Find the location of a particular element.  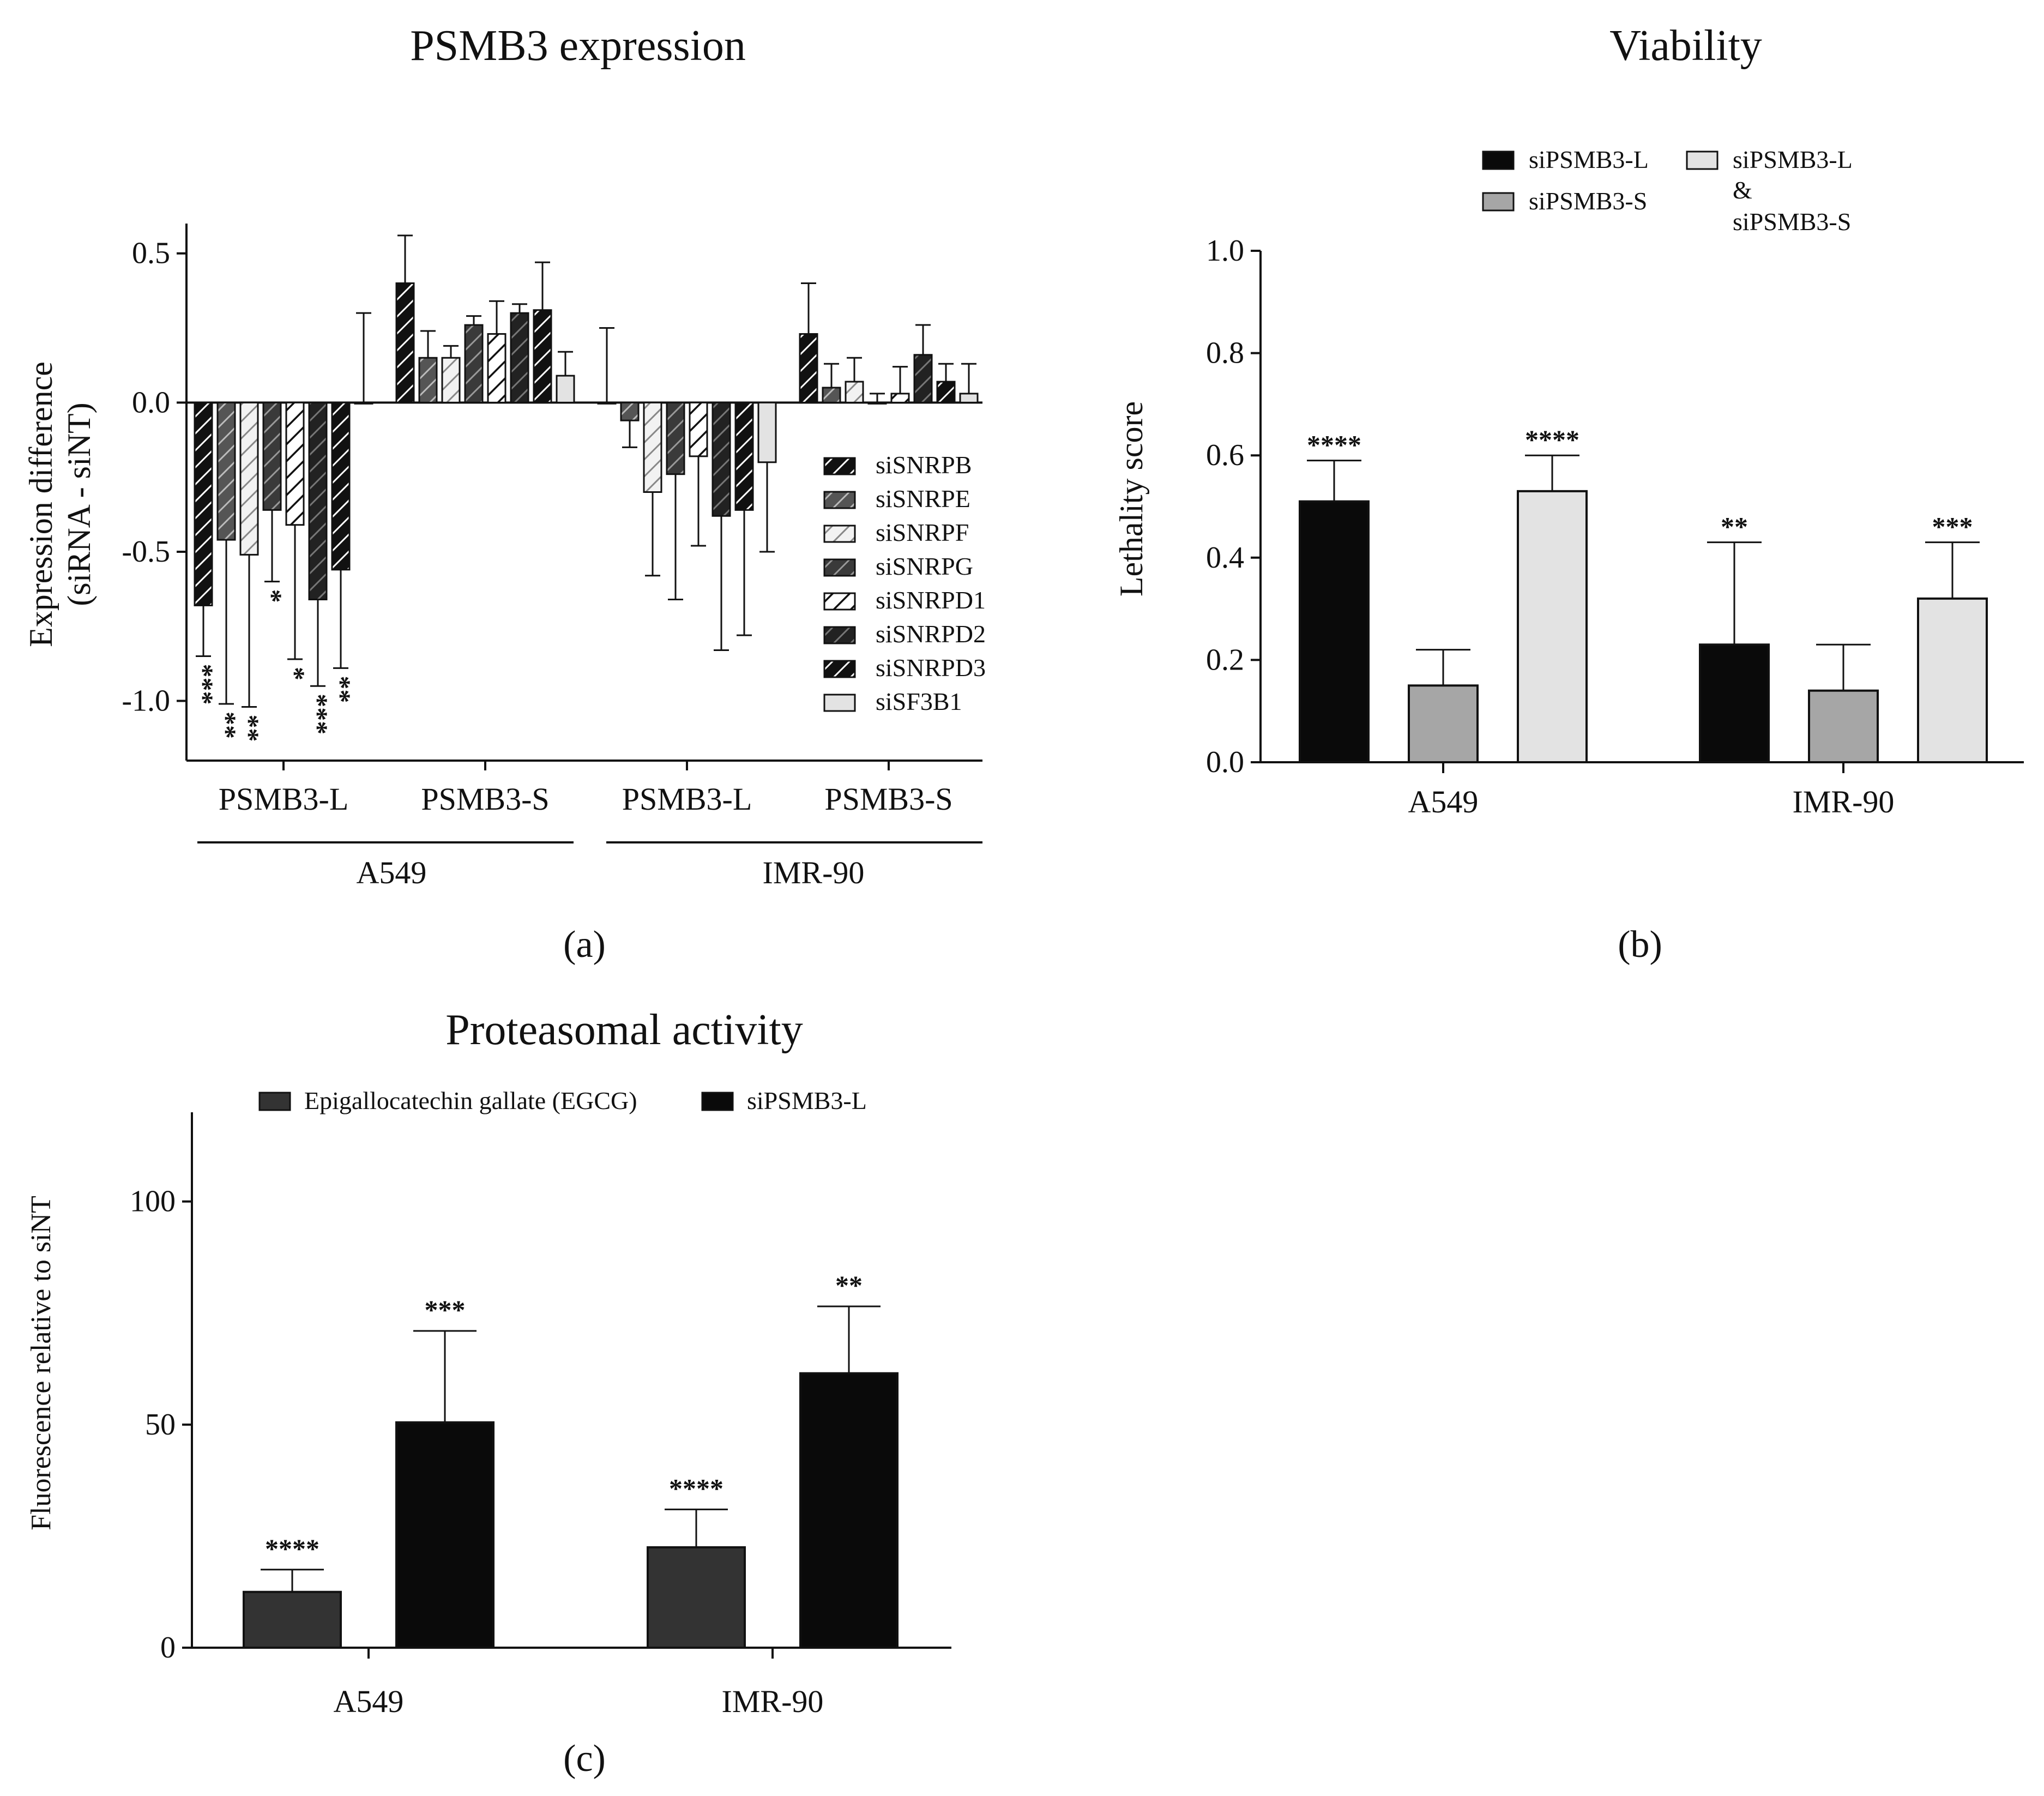

legend-label-sisnrpd3: siSNRPD3 is located at coordinates (931, 668).